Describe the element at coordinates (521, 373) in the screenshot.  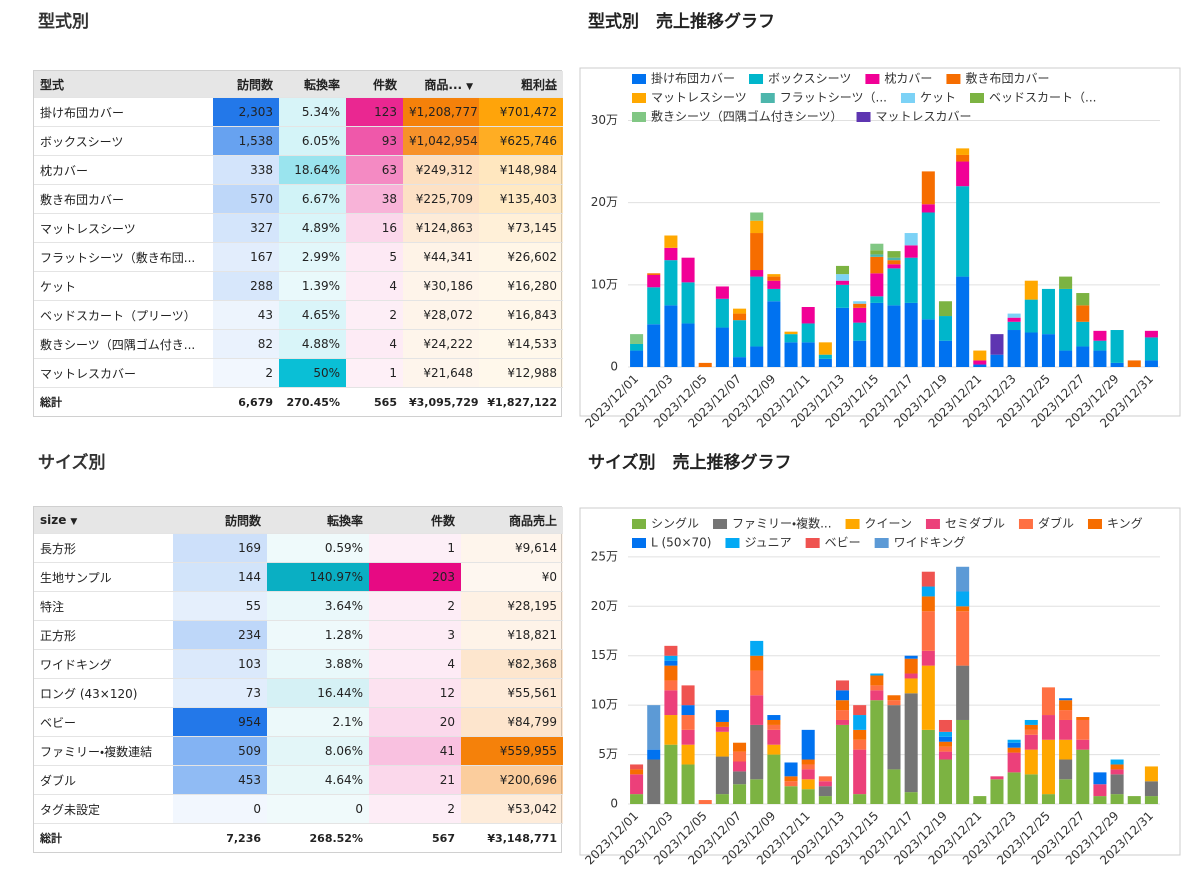
I see `table-cell: ¥12,988` at that location.